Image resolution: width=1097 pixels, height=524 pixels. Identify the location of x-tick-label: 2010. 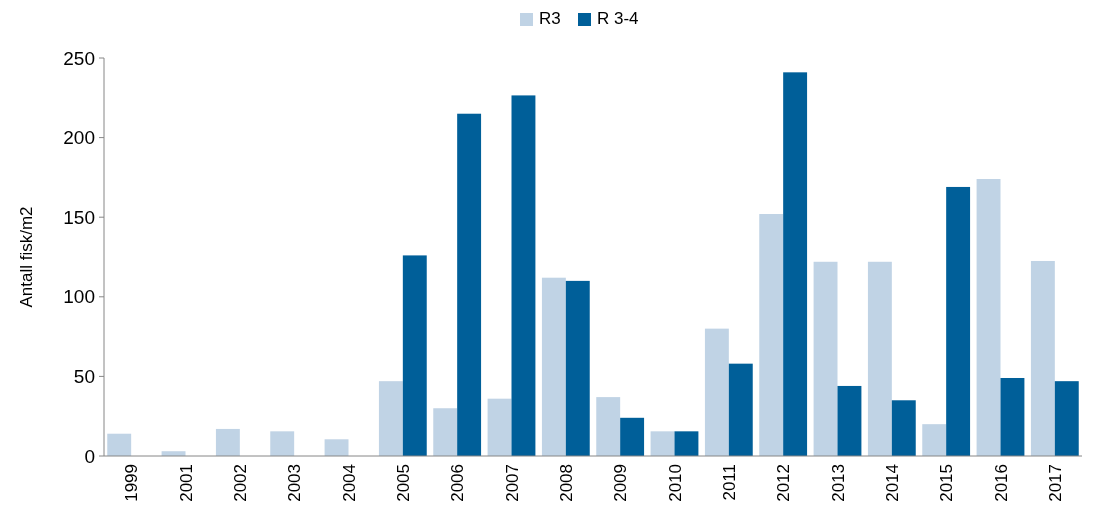
(675, 483).